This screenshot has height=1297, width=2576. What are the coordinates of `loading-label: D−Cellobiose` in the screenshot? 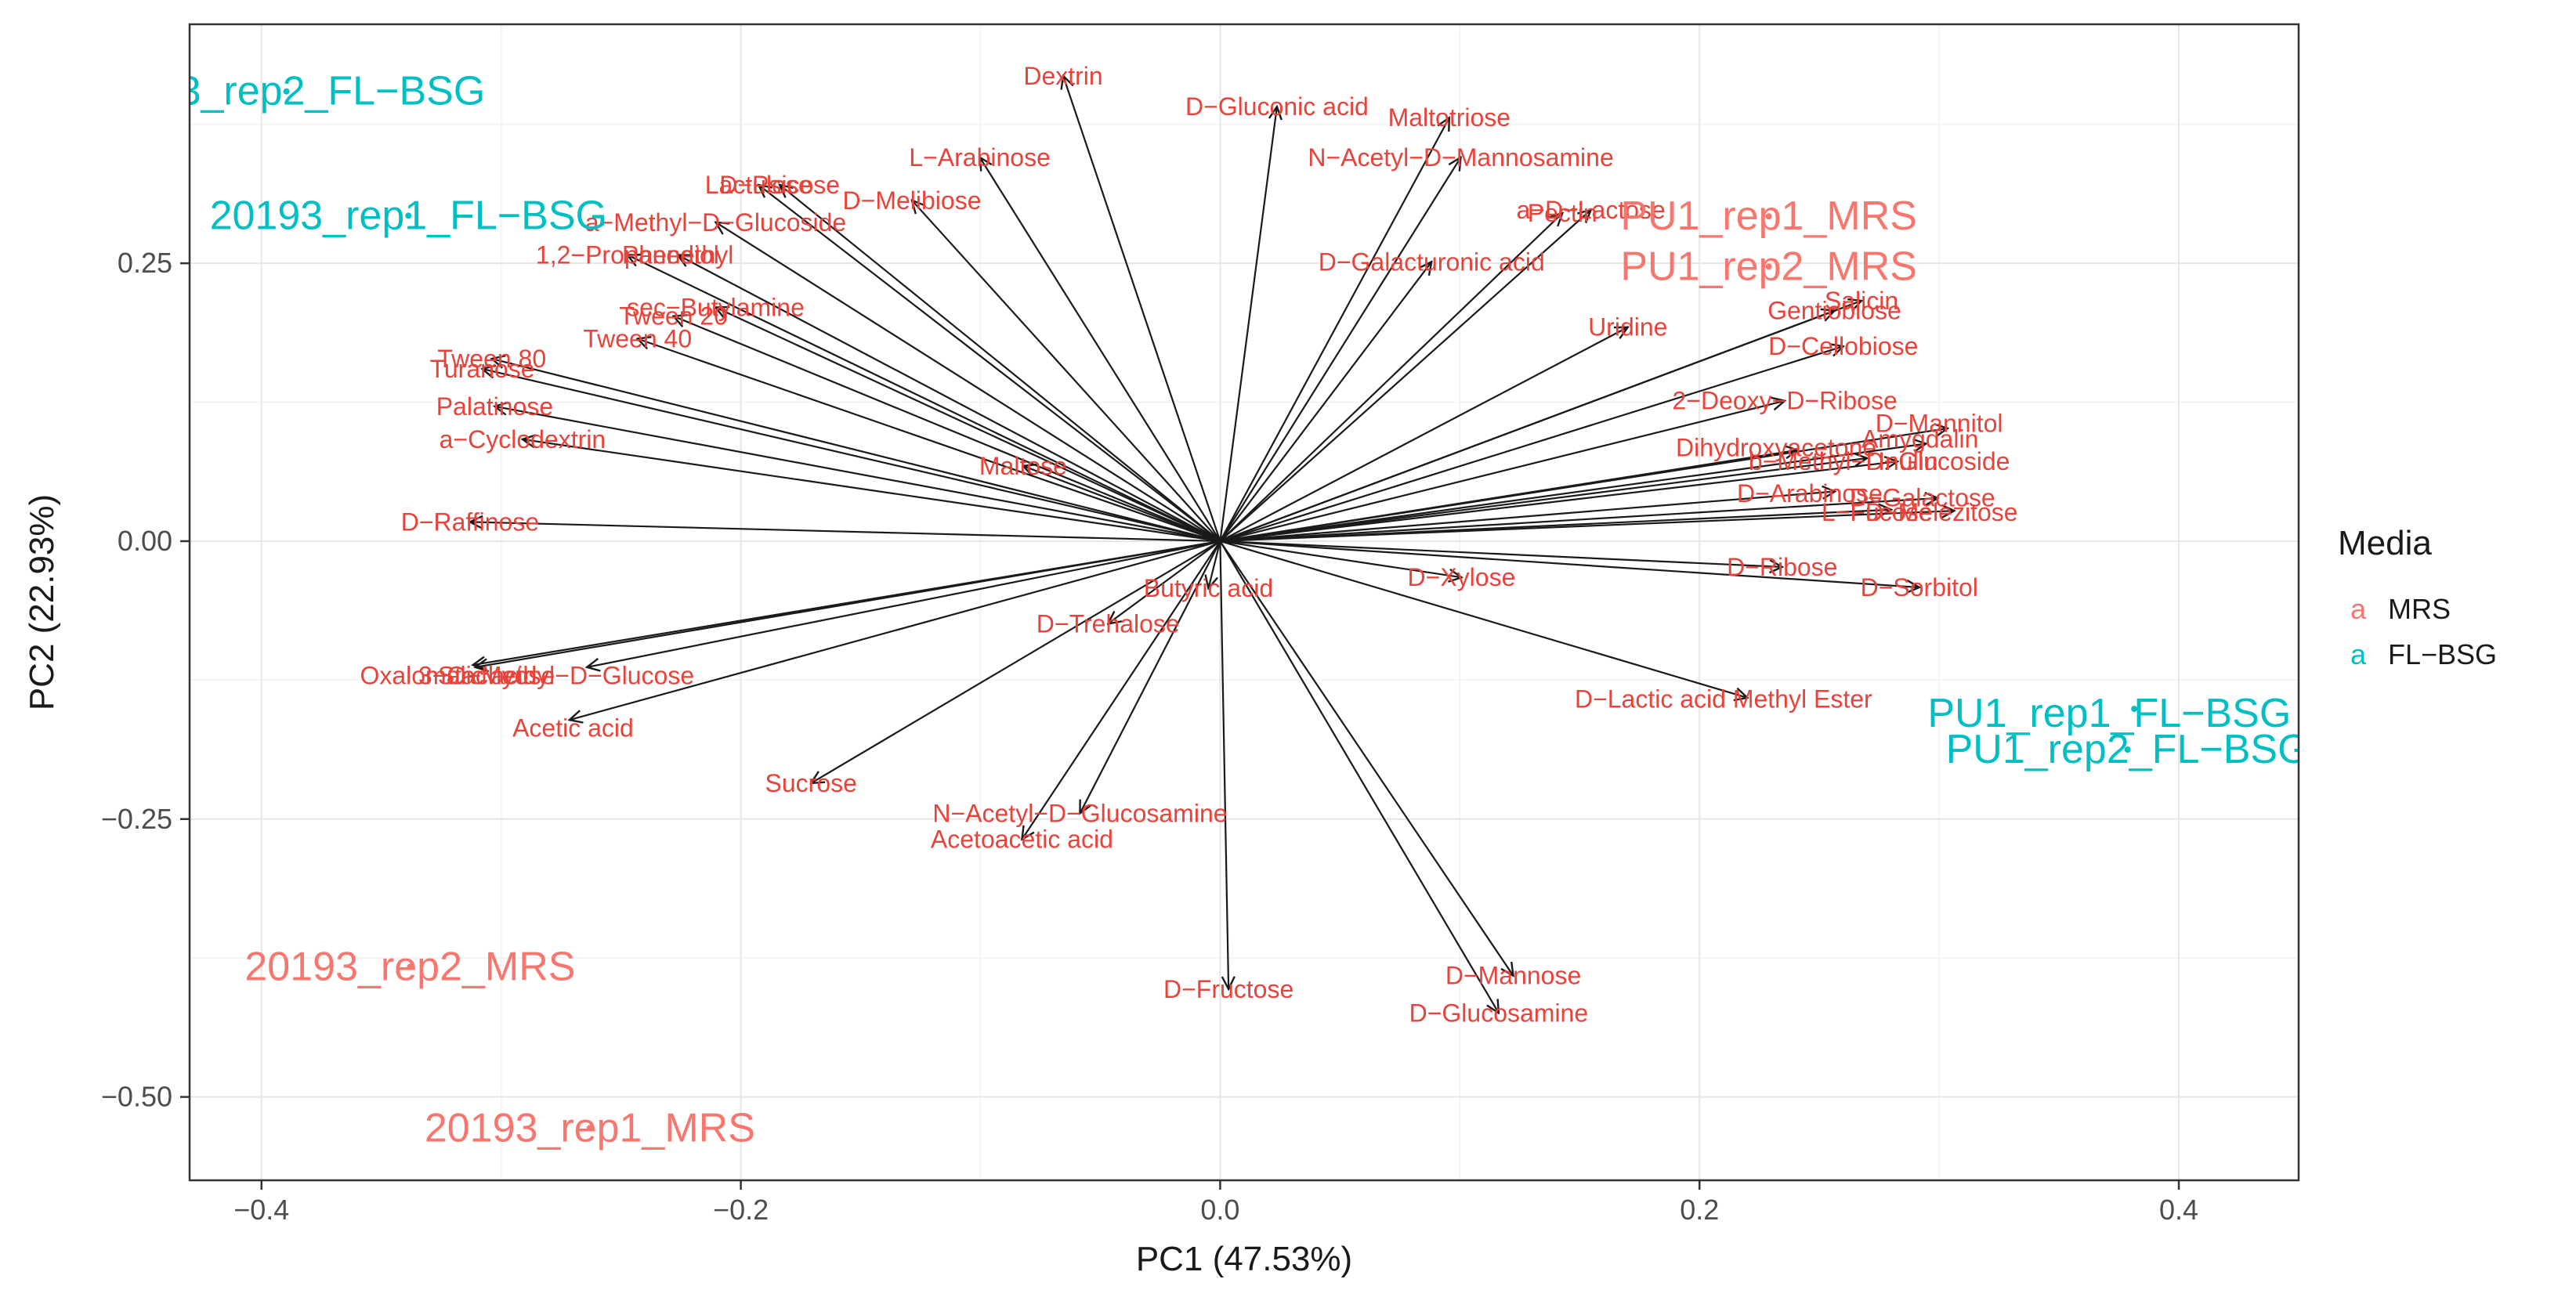 It's located at (1843, 346).